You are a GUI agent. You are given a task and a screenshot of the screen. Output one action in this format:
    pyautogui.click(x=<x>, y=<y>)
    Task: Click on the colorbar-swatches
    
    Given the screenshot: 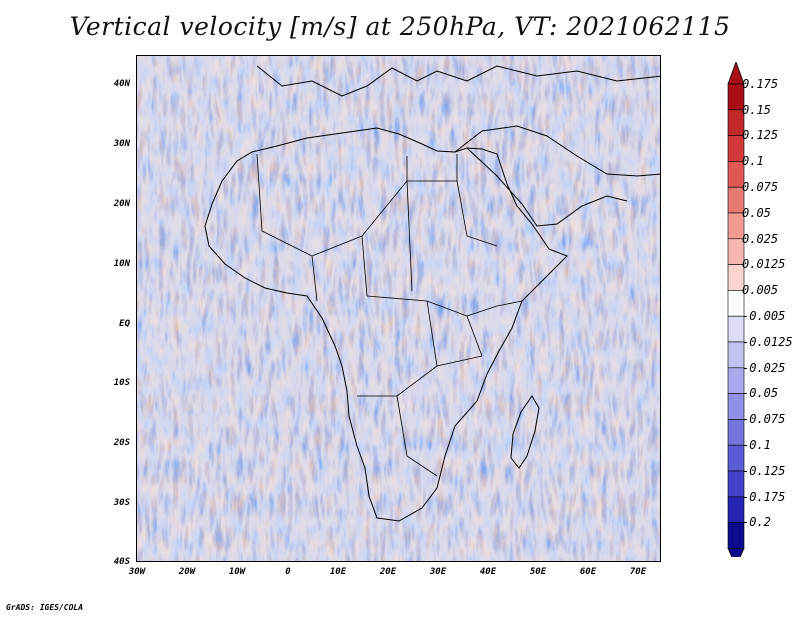 What is the action you would take?
    pyautogui.click(x=736, y=309)
    